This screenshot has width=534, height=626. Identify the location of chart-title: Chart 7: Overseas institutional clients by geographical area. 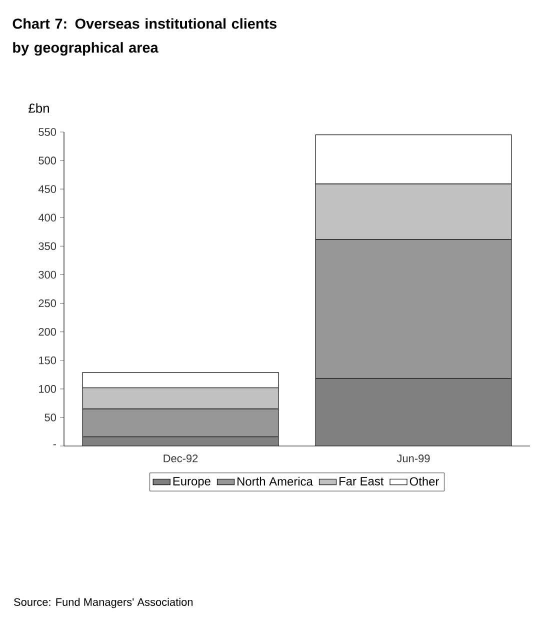
(144, 37).